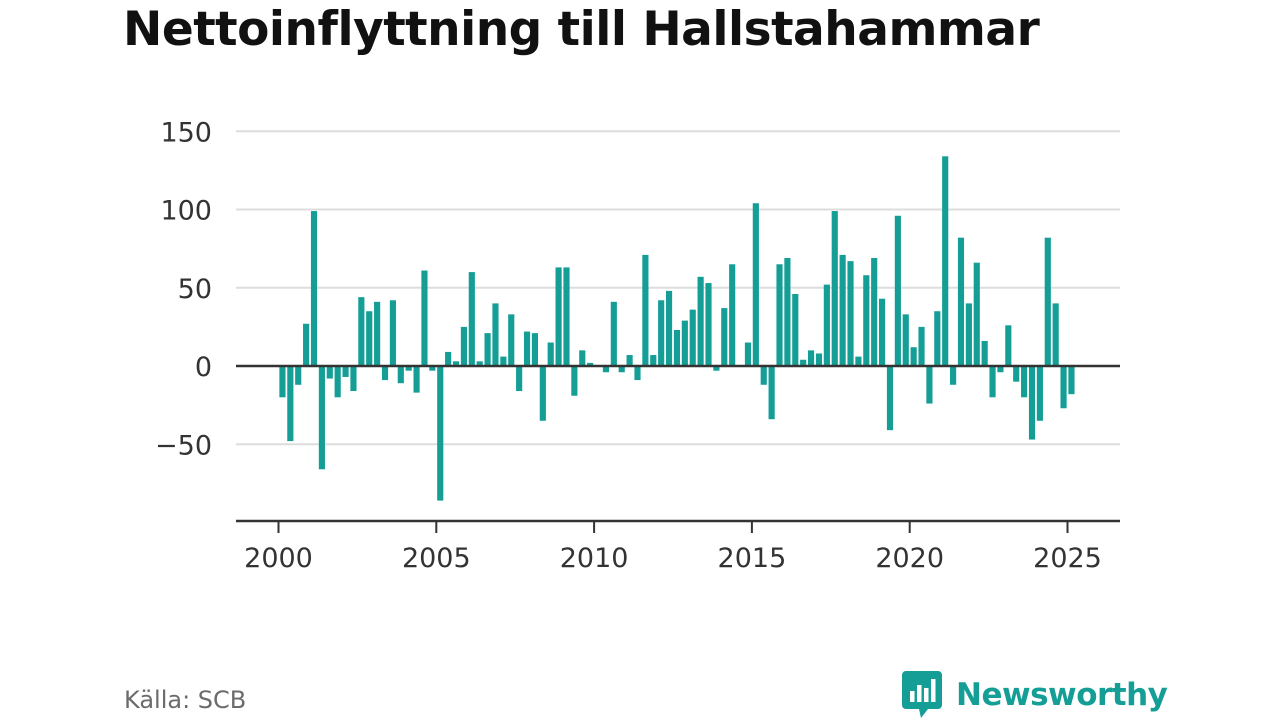  Describe the element at coordinates (185, 700) in the screenshot. I see `source-note: Källa: SCB` at that location.